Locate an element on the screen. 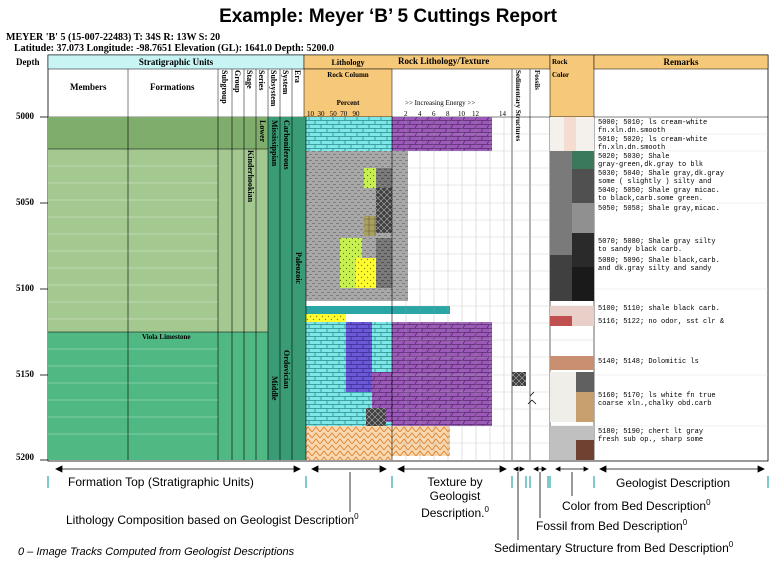 The height and width of the screenshot is (570, 776). rock-col-sand is located at coordinates (366, 273).